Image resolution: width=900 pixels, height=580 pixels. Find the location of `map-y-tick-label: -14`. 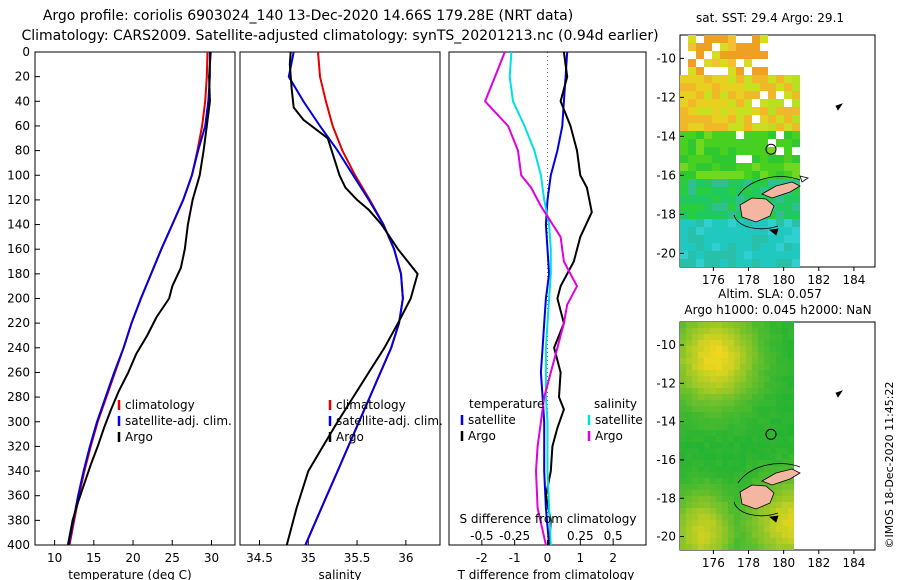

map-y-tick-label: -14 is located at coordinates (666, 136).